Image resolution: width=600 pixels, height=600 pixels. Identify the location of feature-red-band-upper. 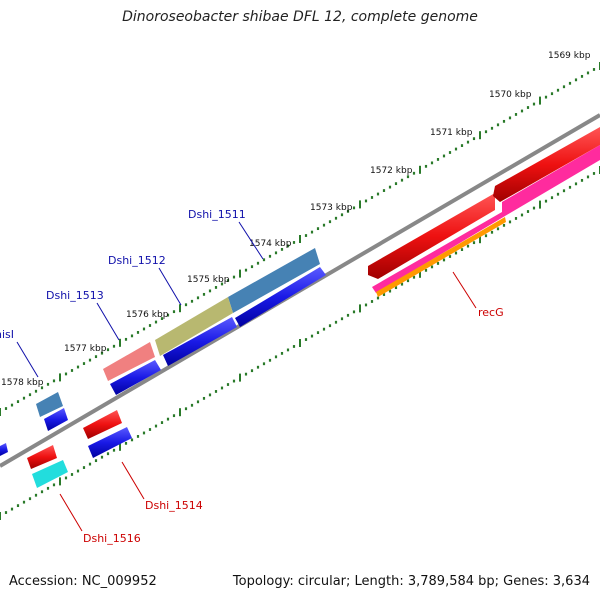
(431, 236).